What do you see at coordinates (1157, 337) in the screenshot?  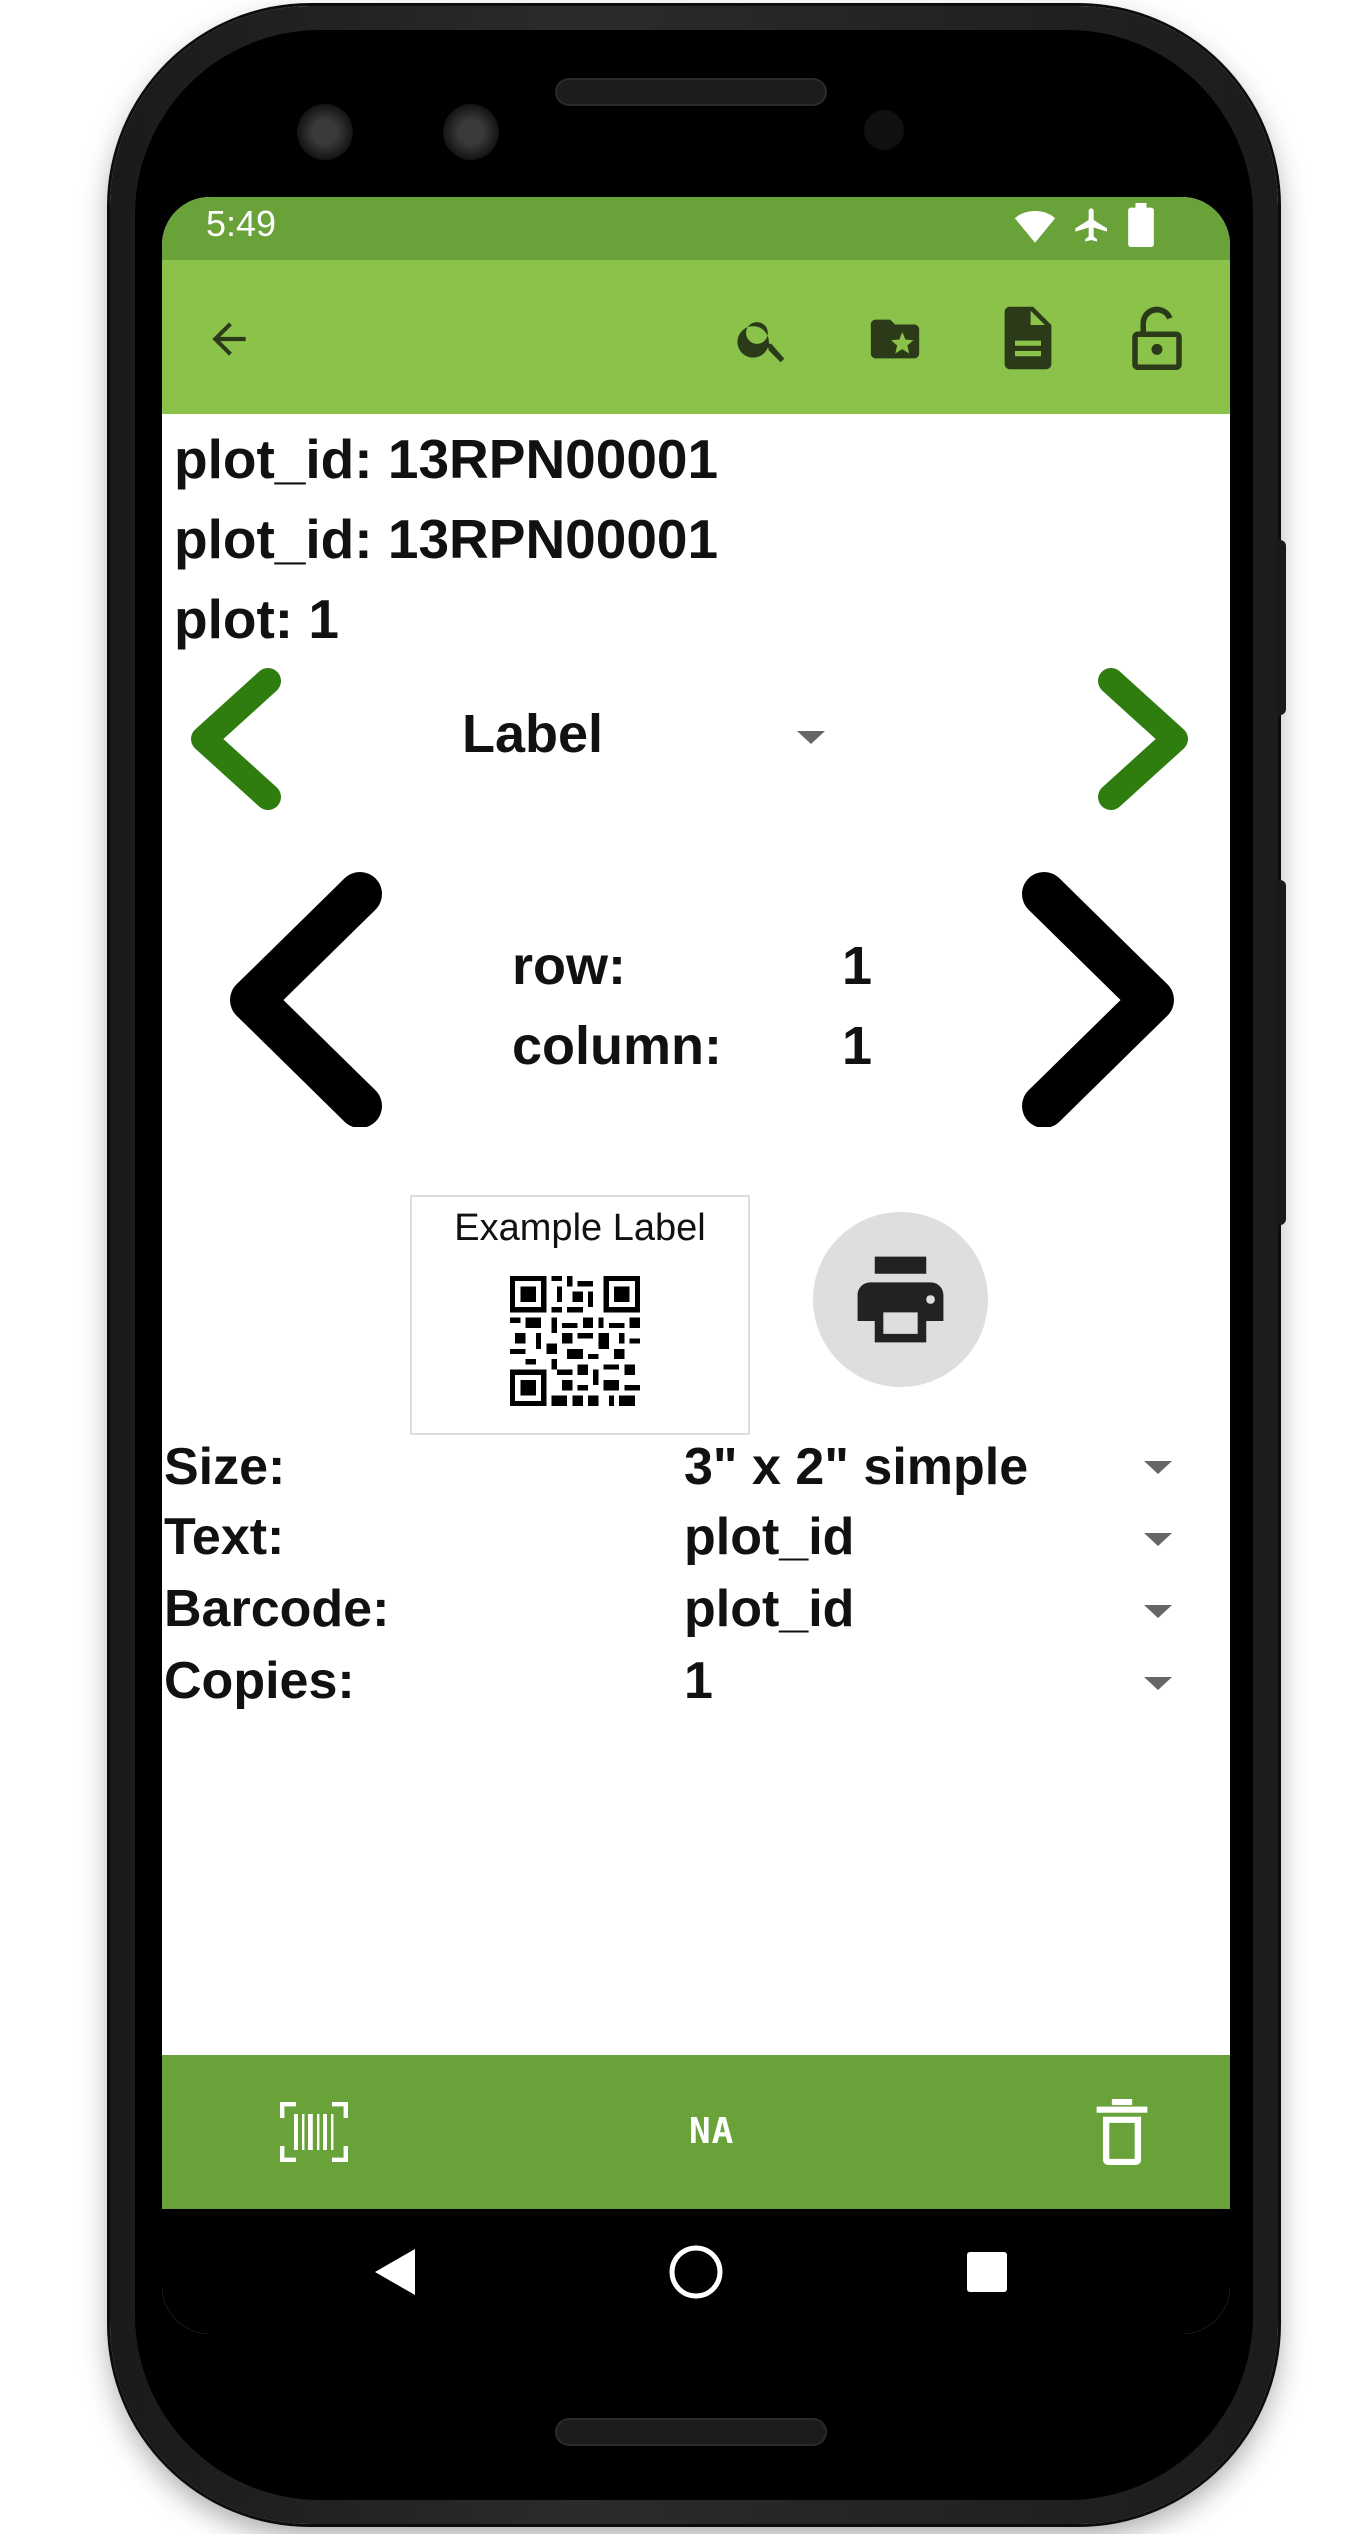 I see `lock-open-icon` at bounding box center [1157, 337].